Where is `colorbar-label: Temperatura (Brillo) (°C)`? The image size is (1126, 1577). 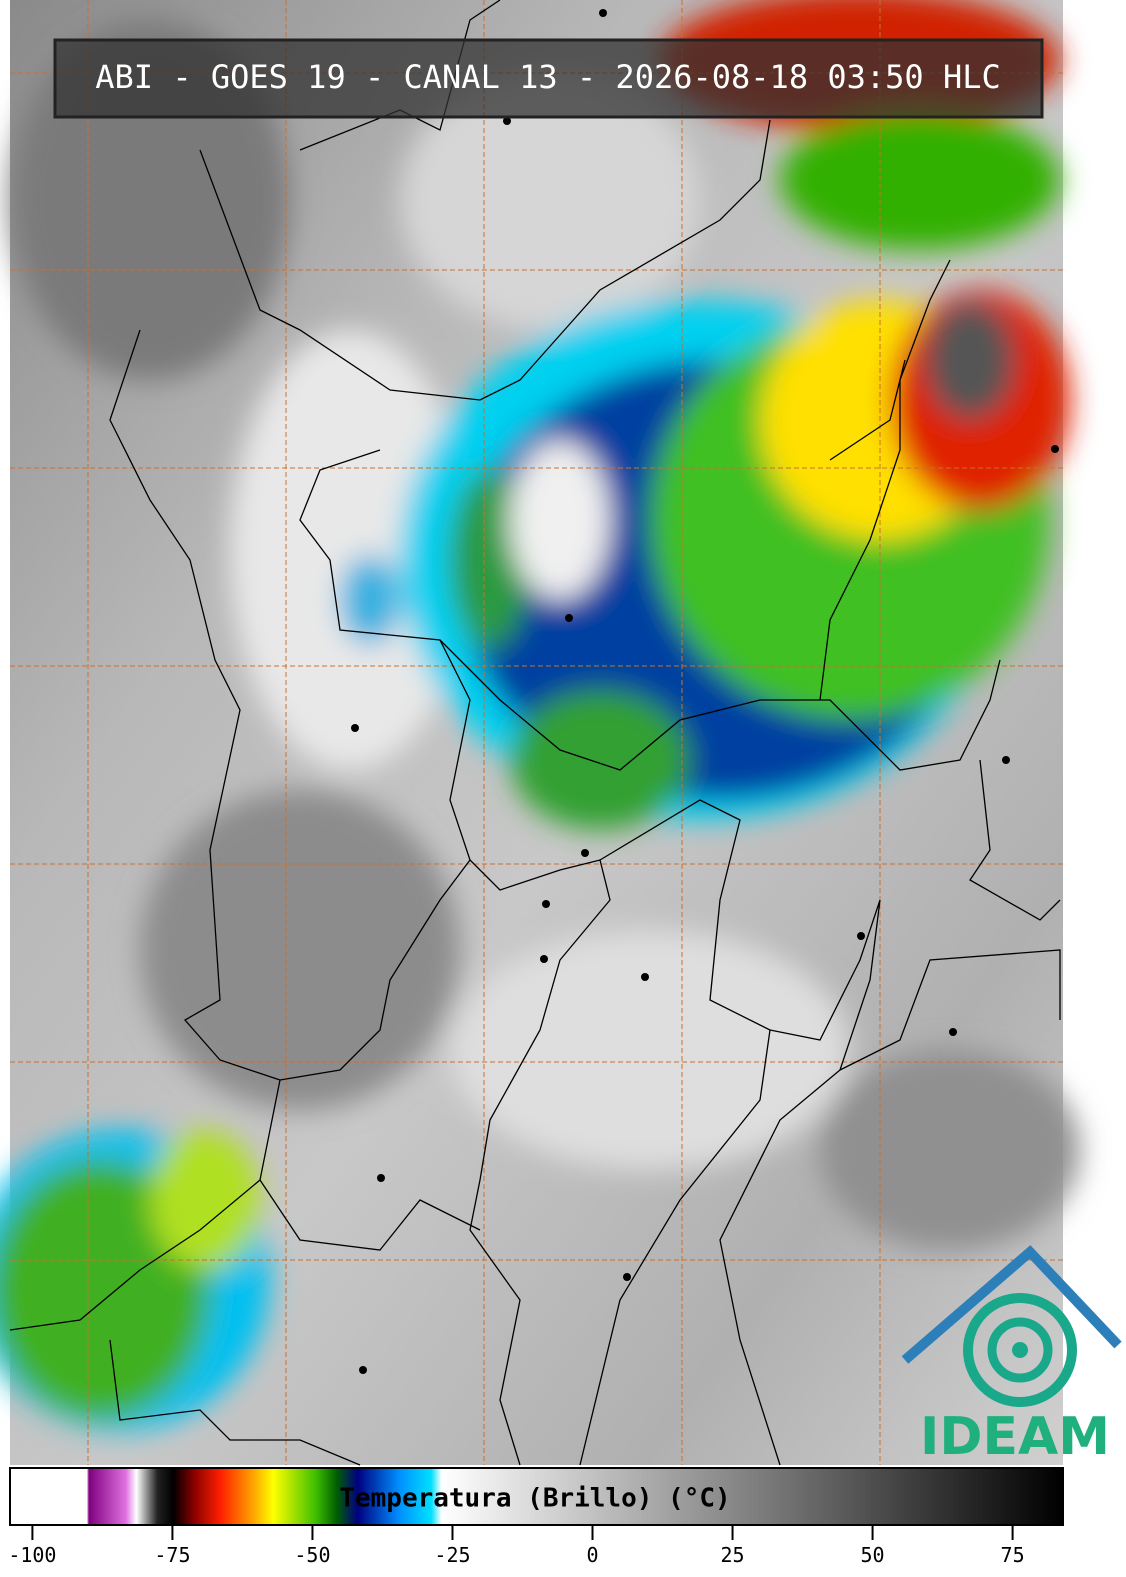 colorbar-label: Temperatura (Brillo) (°C) is located at coordinates (534, 1499).